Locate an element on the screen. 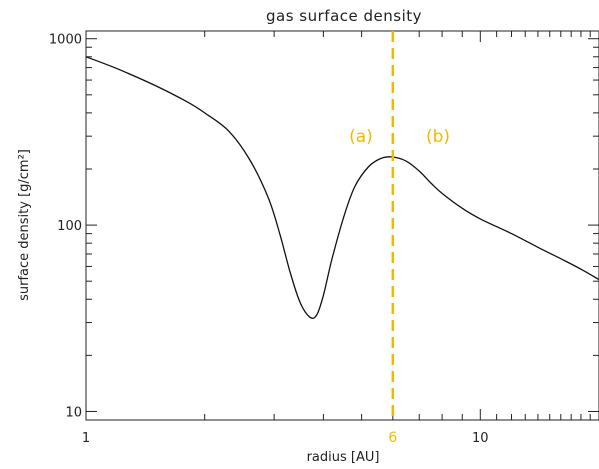 Image resolution: width=599 pixels, height=469 pixels. y-axis-label: surface density [g/cm²] is located at coordinates (24, 225).